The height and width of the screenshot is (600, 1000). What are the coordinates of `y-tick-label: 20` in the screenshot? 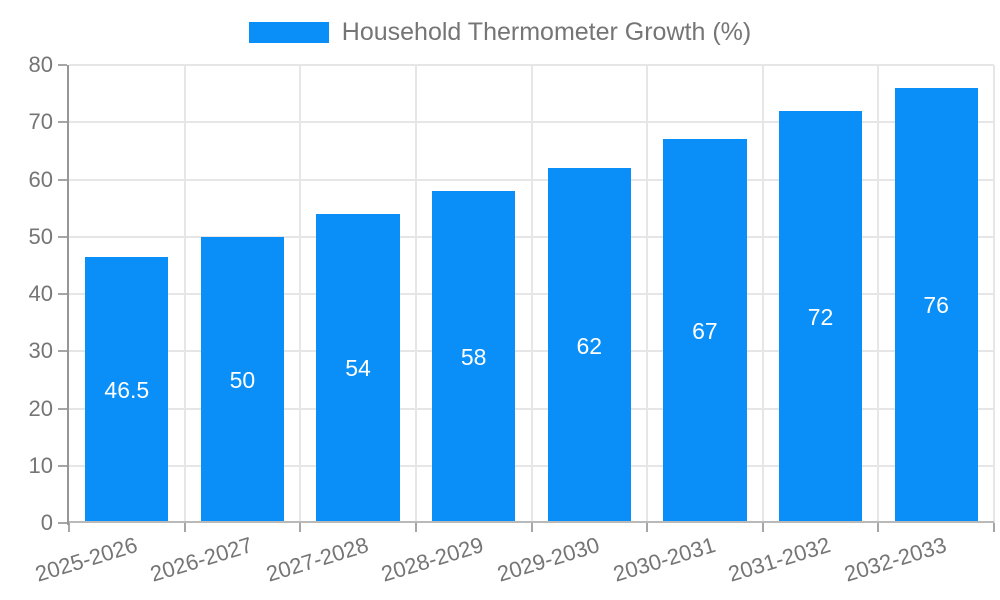 It's located at (40, 408).